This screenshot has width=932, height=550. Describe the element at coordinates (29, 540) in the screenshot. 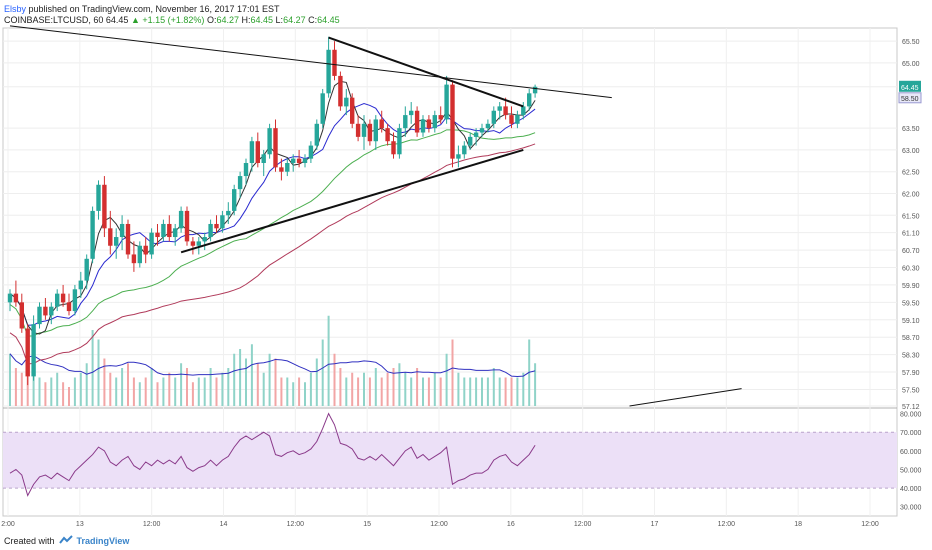

I see `created-with-text: Created with` at that location.